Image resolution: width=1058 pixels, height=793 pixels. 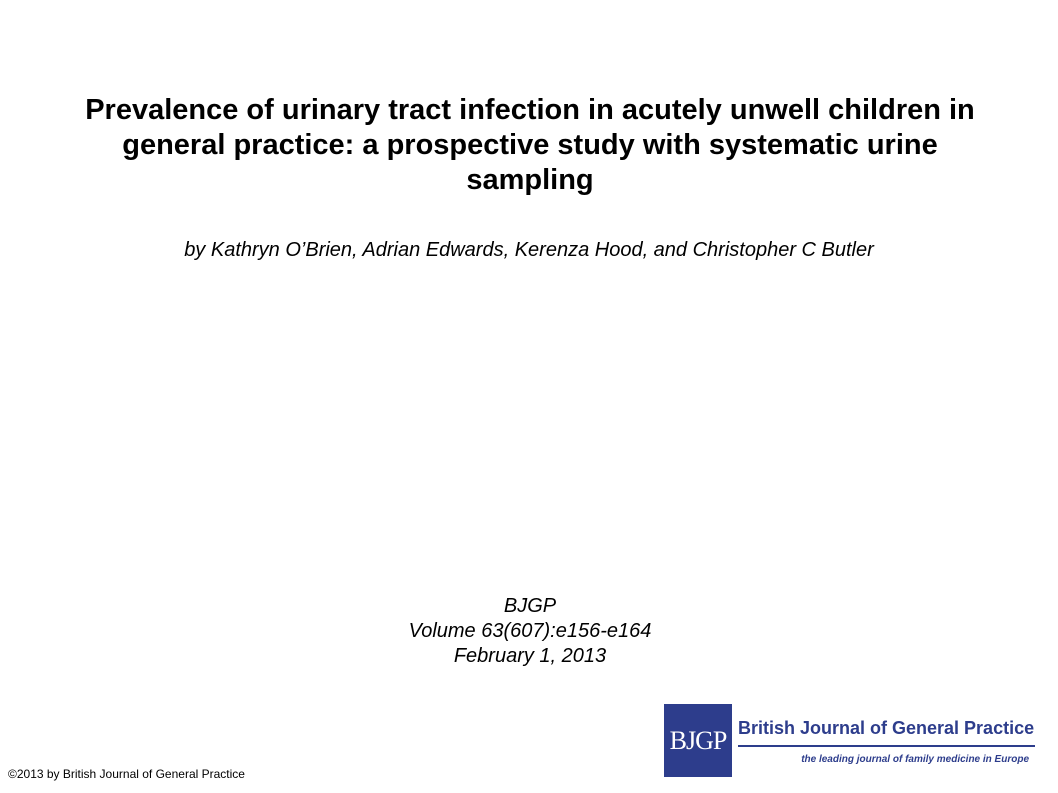 I want to click on journal-name: British Journal of General Practice, so click(x=886, y=728).